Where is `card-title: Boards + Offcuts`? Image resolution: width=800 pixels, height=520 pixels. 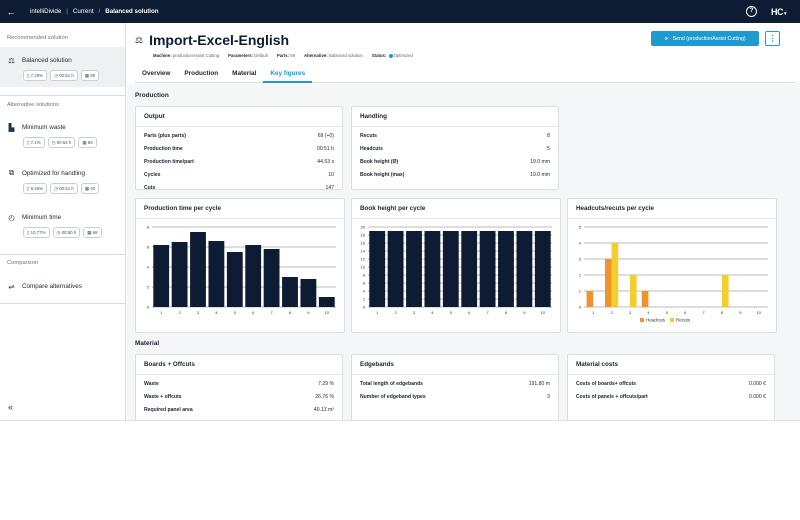
card-title: Boards + Offcuts is located at coordinates (169, 364).